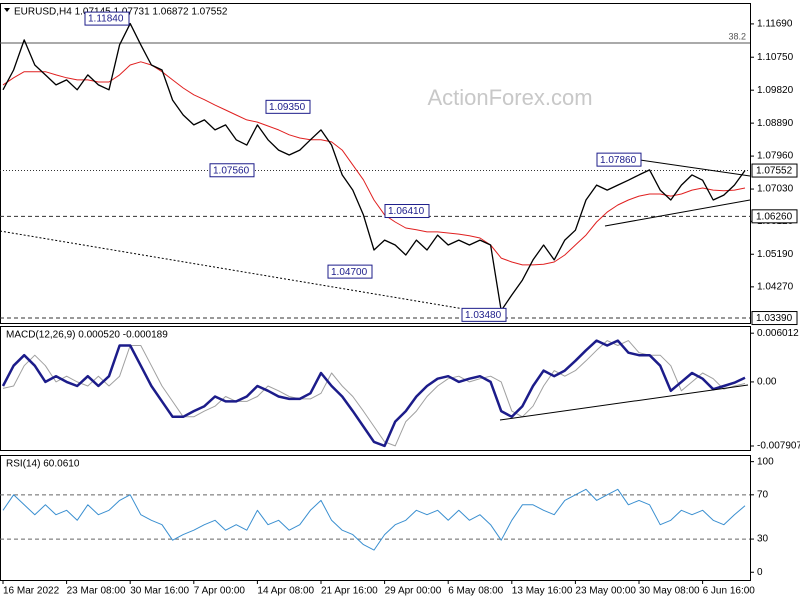  Describe the element at coordinates (220, 591) in the screenshot. I see `x-tick-label: 7 Apr 00:00` at that location.